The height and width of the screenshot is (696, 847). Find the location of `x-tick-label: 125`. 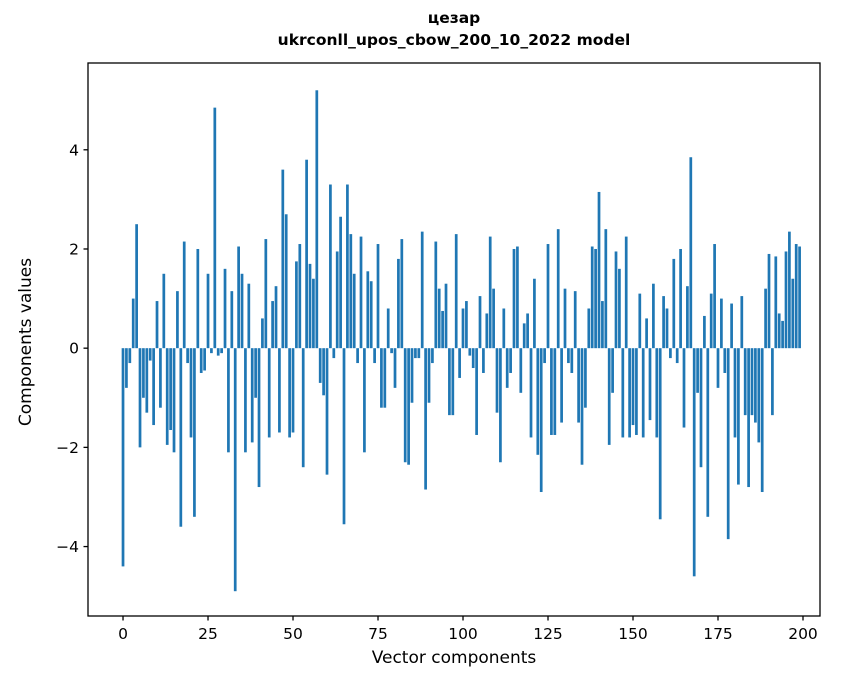

x-tick-label: 125 is located at coordinates (548, 634).